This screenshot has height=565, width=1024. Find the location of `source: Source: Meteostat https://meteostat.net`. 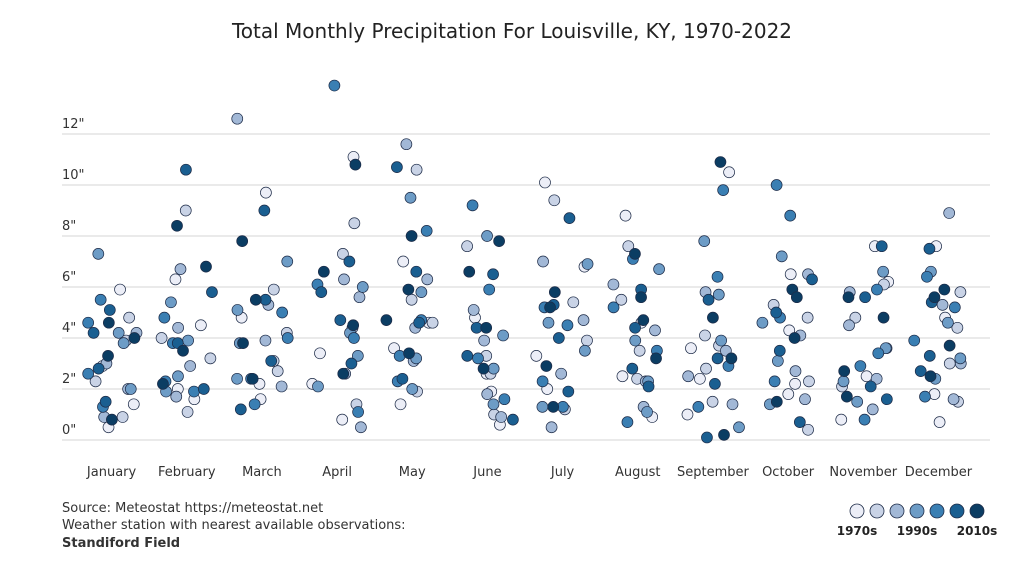

source: Source: Meteostat https://meteostat.net is located at coordinates (192, 508).